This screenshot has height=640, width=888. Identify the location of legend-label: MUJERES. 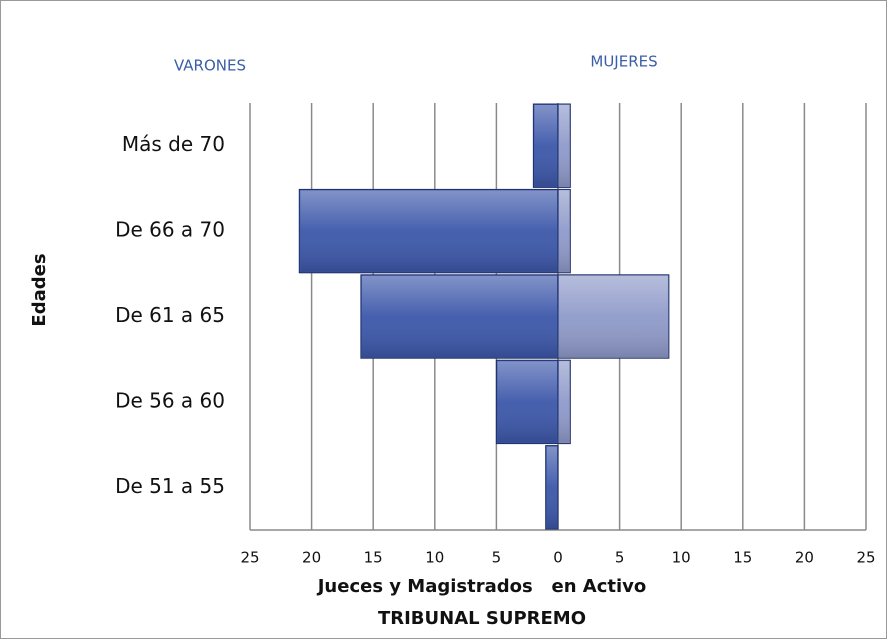
(623, 62).